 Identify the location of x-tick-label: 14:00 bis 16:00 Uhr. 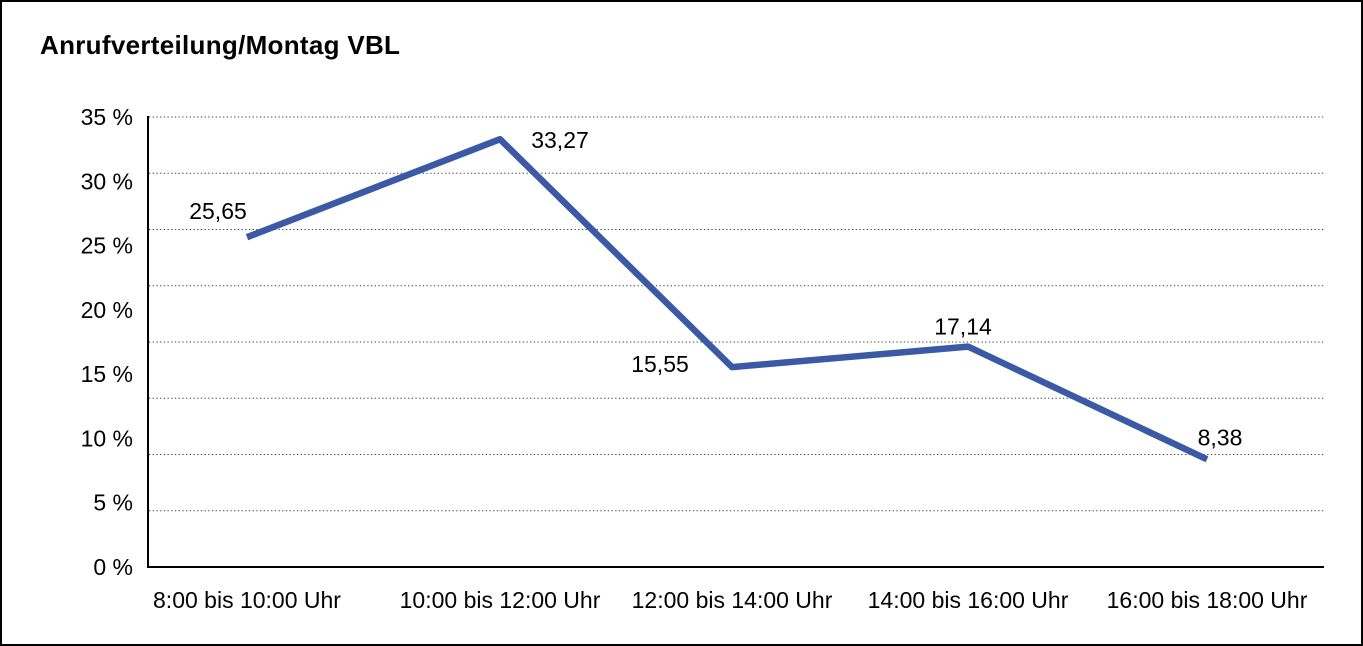
(968, 600).